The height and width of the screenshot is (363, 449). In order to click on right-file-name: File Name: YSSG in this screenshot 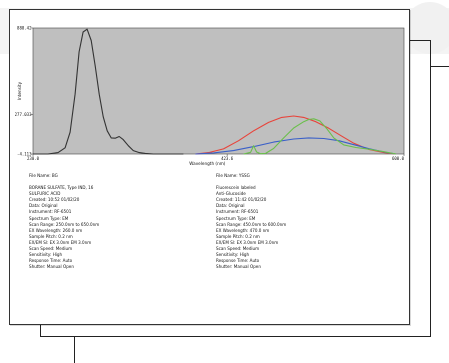, I will do `click(251, 176)`.